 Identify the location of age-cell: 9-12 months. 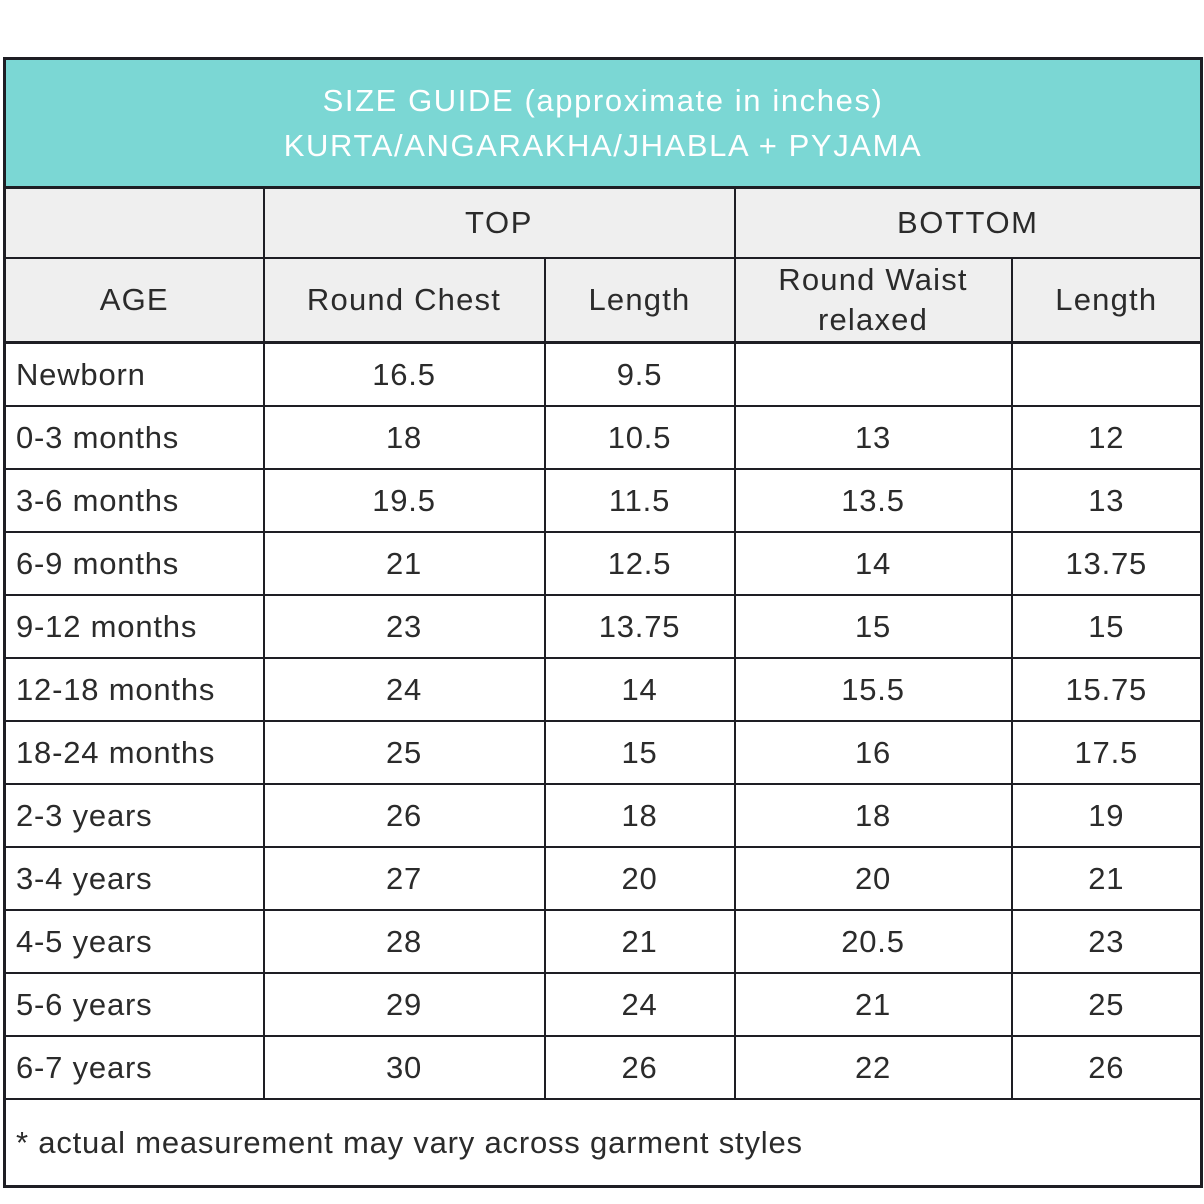
(134, 626).